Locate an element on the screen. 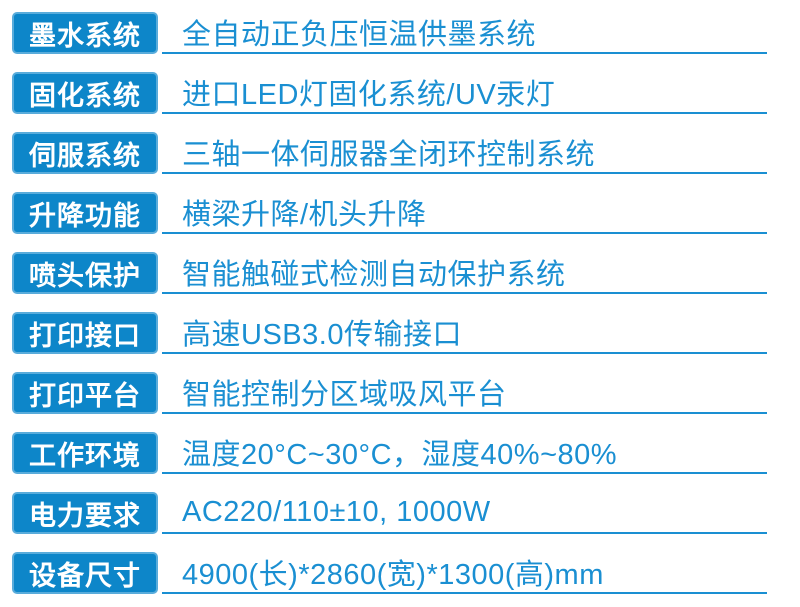 This screenshot has height=607, width=800. spec-value: 温度20°C~30°C，湿度40%~80% is located at coordinates (464, 453).